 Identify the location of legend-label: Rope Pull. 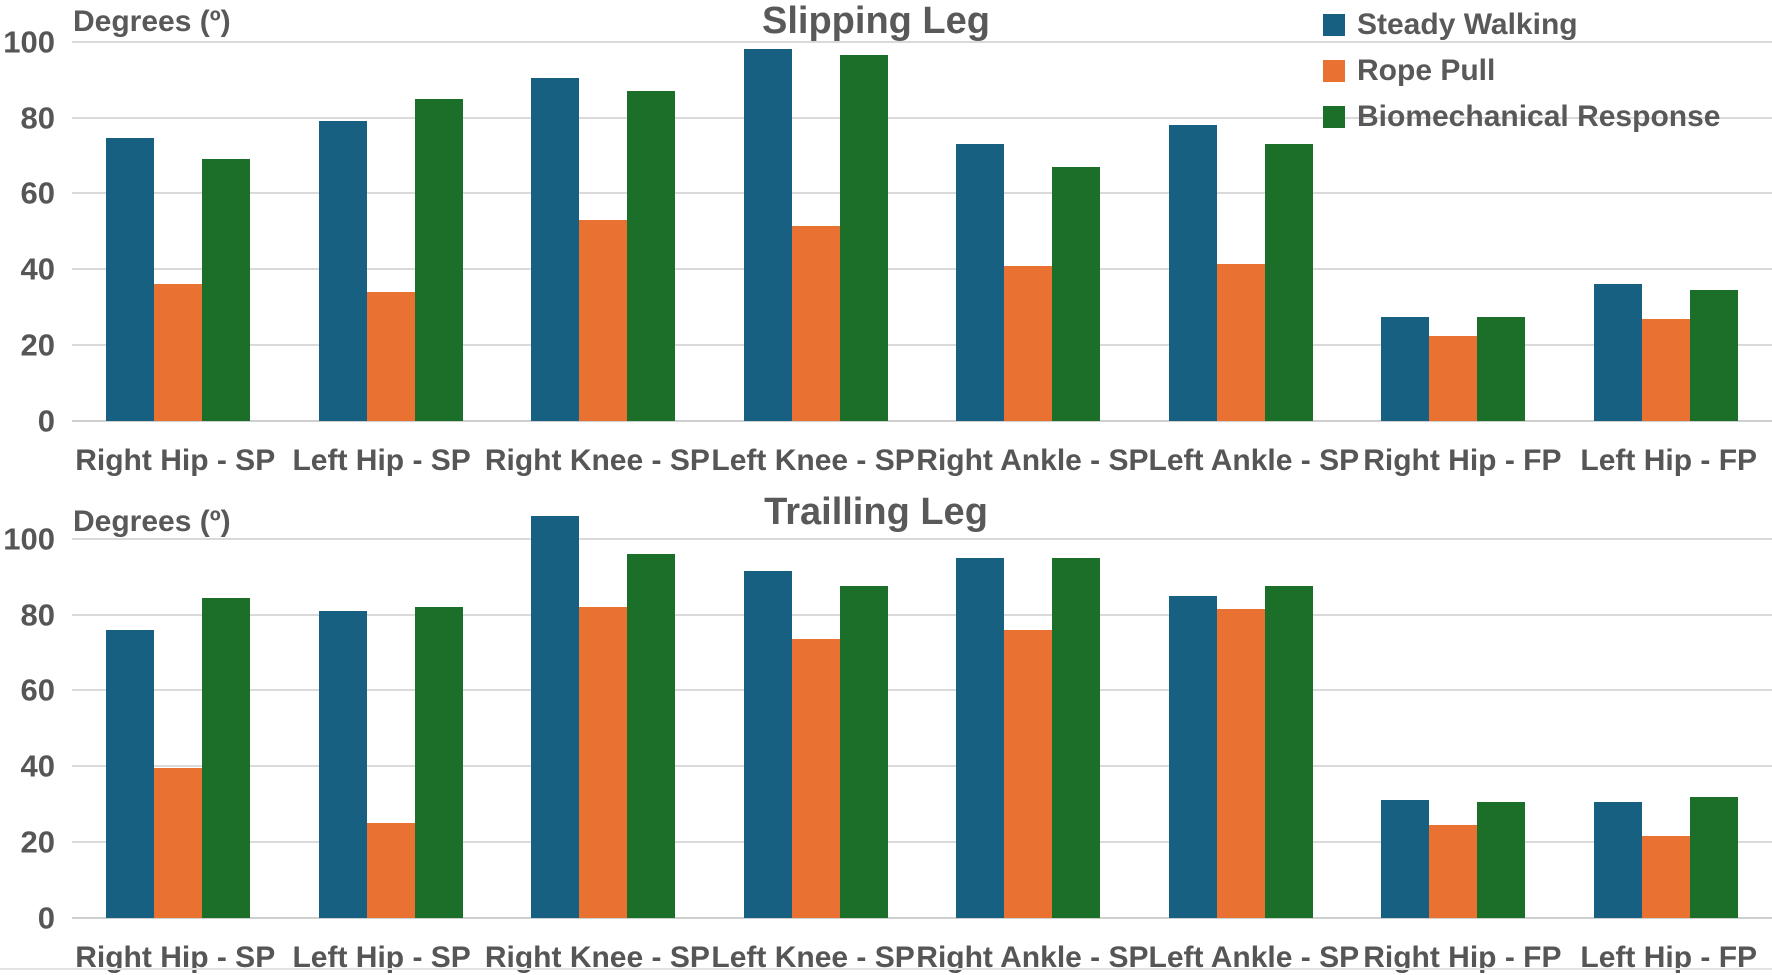
(1426, 71).